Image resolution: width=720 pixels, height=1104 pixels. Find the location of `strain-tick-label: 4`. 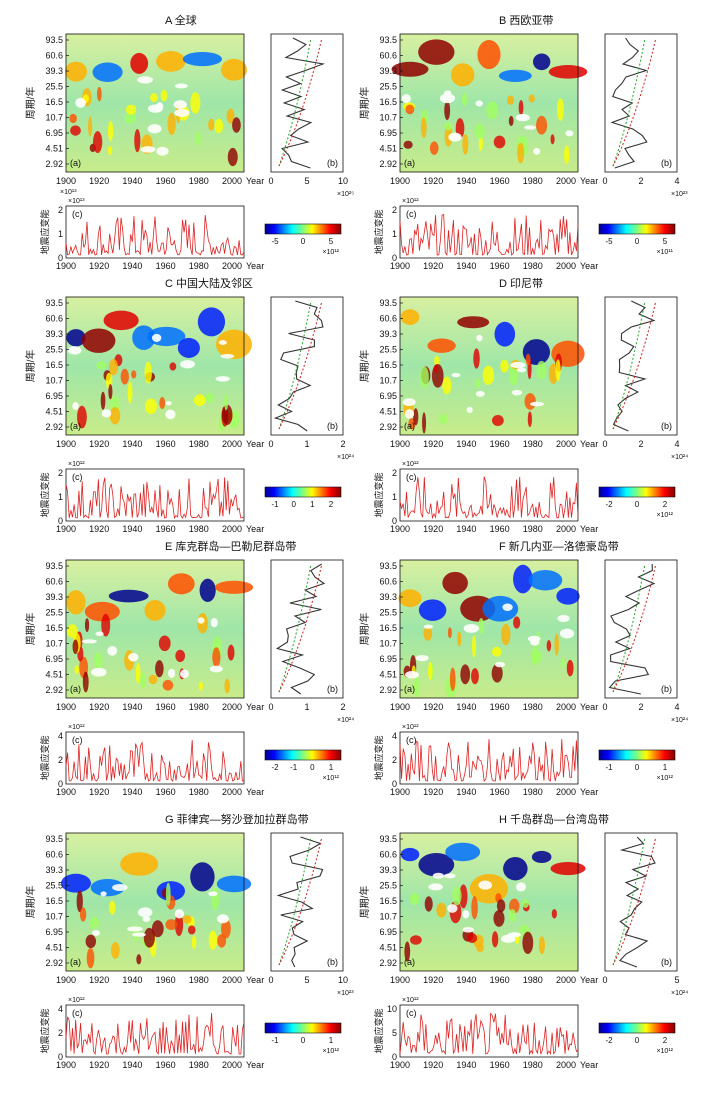

strain-tick-label: 4 is located at coordinates (394, 736).